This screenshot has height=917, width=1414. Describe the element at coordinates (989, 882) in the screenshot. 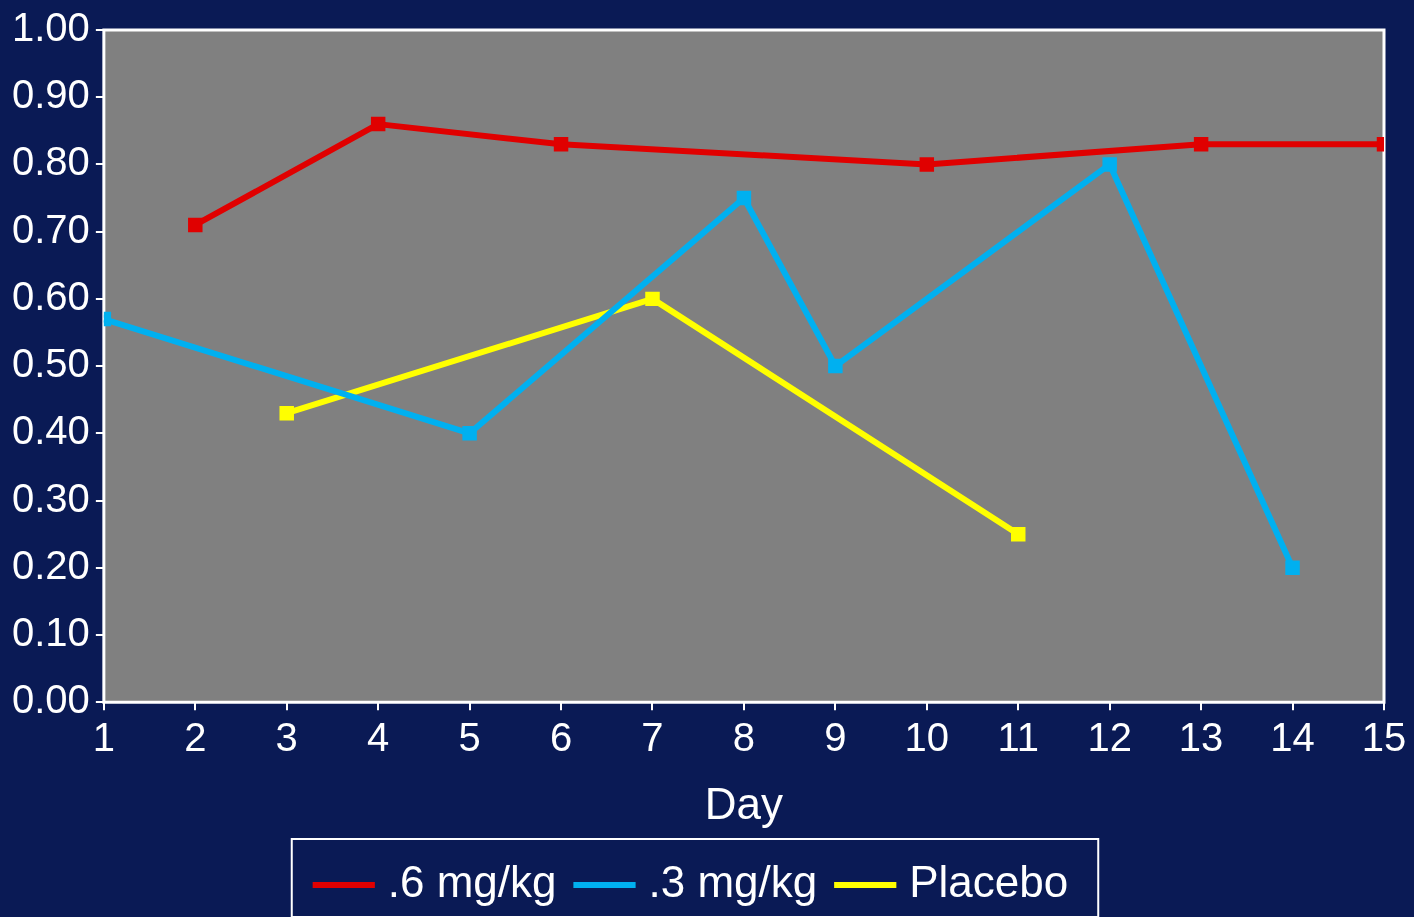

I see `legend-label: Placebo` at that location.